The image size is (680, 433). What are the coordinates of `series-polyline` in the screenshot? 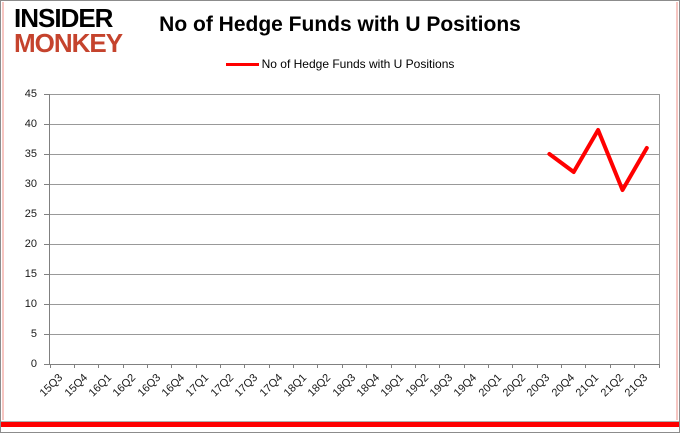 It's located at (598, 160).